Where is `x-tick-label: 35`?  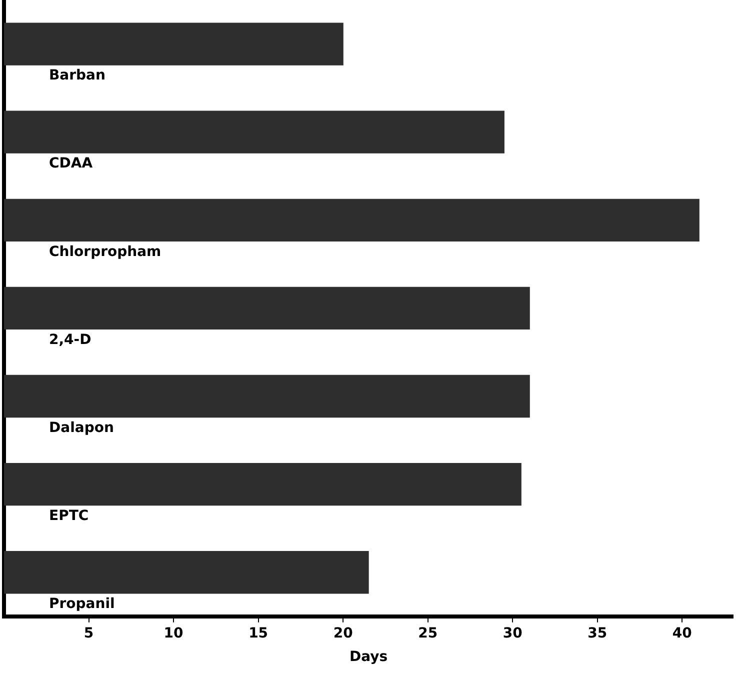 x-tick-label: 35 is located at coordinates (598, 633).